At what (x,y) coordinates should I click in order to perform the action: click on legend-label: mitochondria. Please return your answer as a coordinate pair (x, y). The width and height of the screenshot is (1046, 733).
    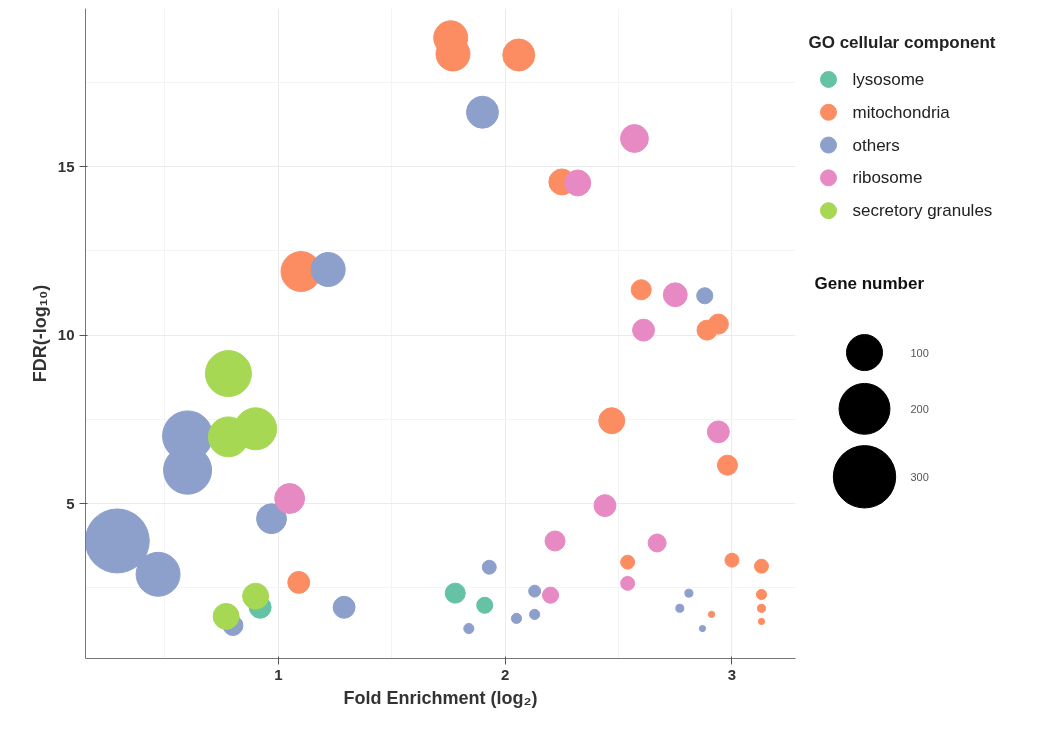
    Looking at the image, I should click on (901, 112).